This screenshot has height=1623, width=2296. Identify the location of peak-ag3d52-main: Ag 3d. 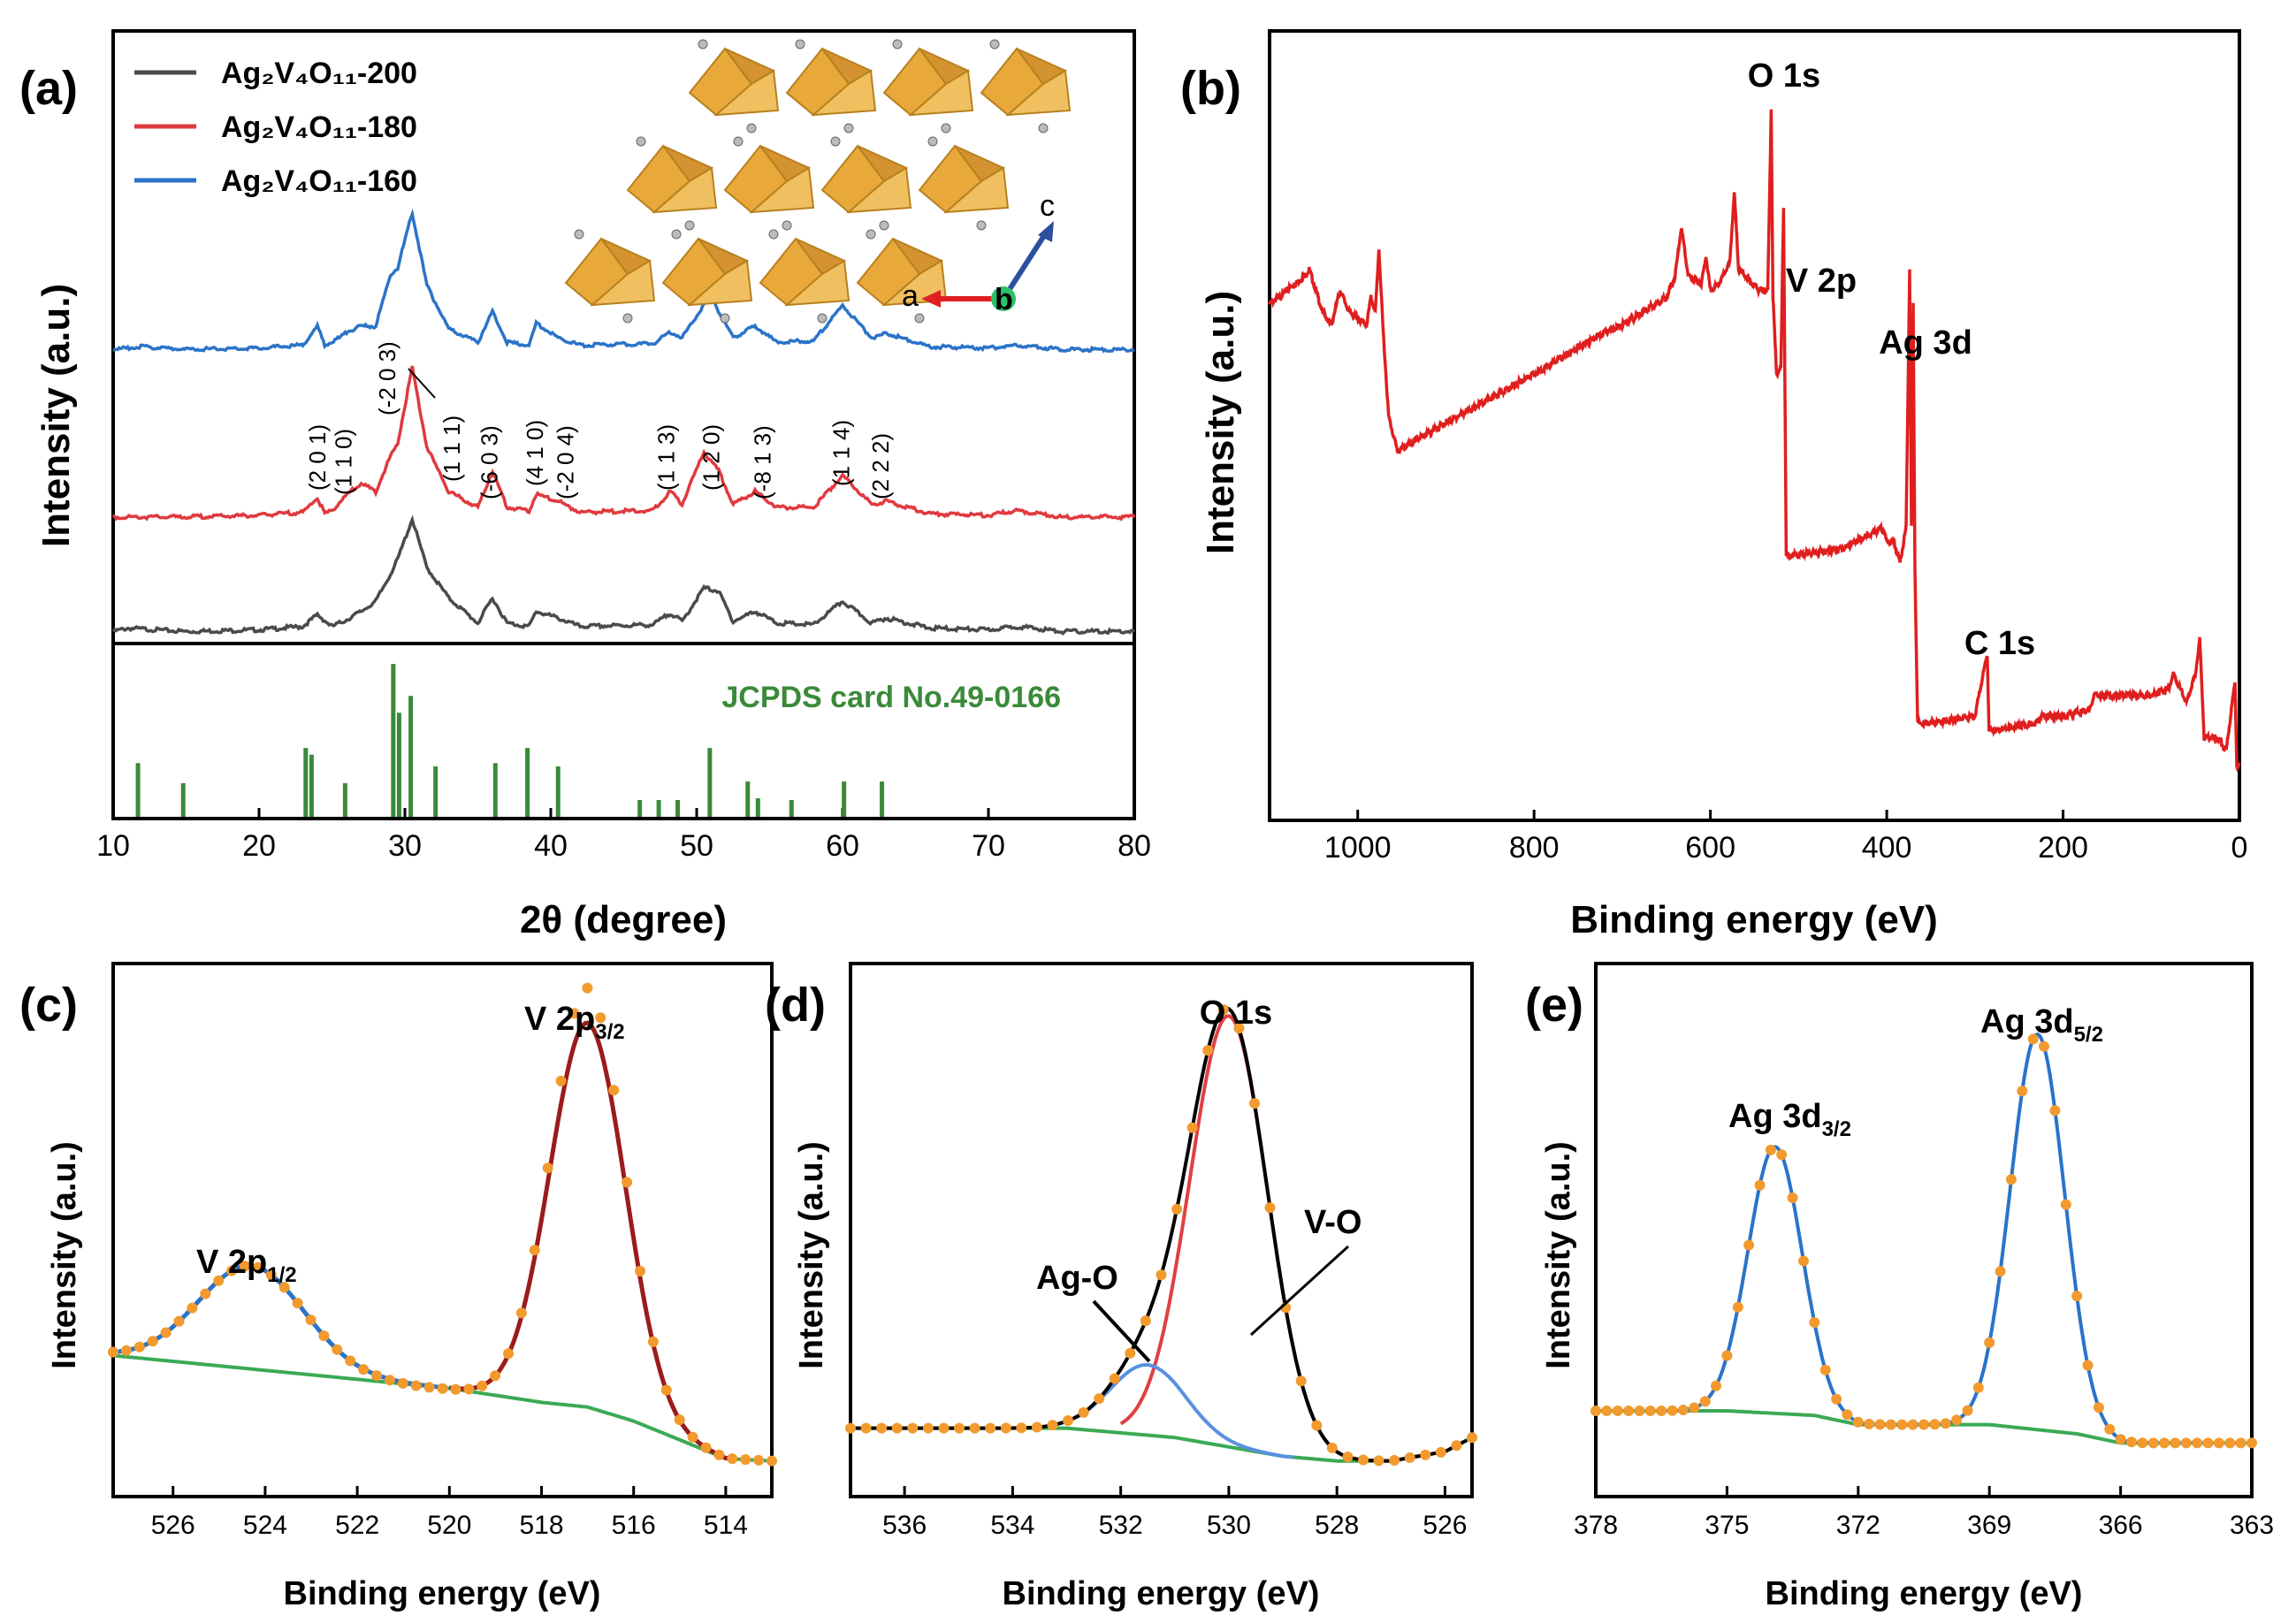
(2027, 1021).